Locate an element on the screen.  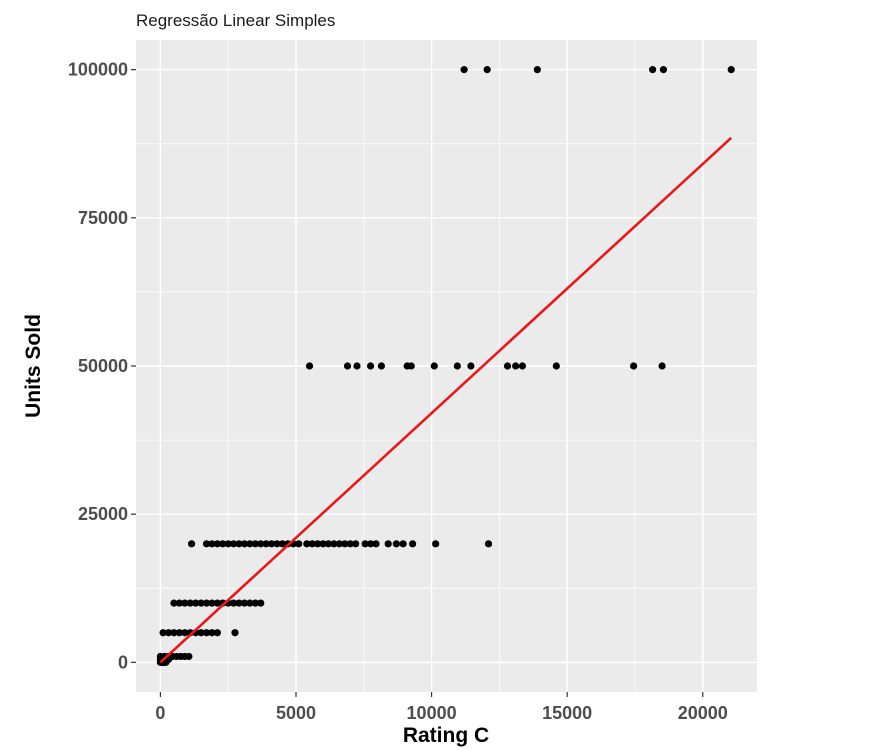
chart-title: Regressão Linear Simples is located at coordinates (235, 20).